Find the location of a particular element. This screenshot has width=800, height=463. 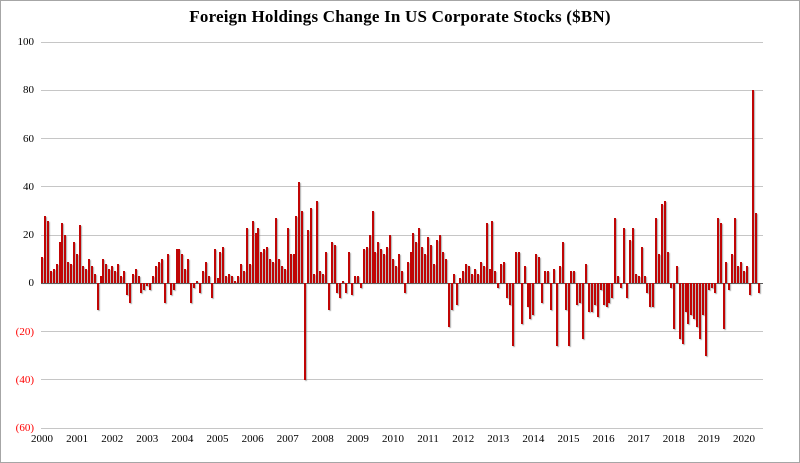

x-axis-tick-label: 2005 is located at coordinates (217, 439).